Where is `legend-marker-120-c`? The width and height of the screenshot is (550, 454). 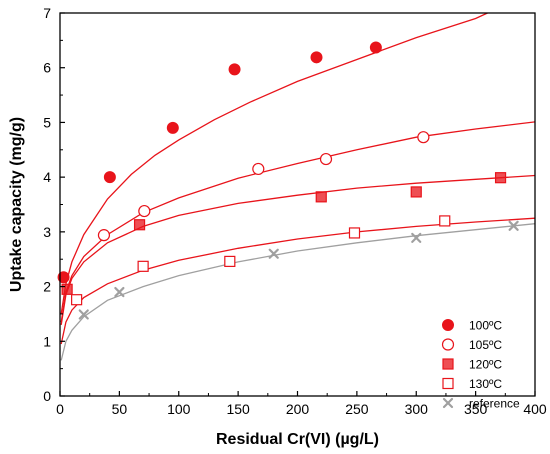
legend-marker-120-c is located at coordinates (448, 364).